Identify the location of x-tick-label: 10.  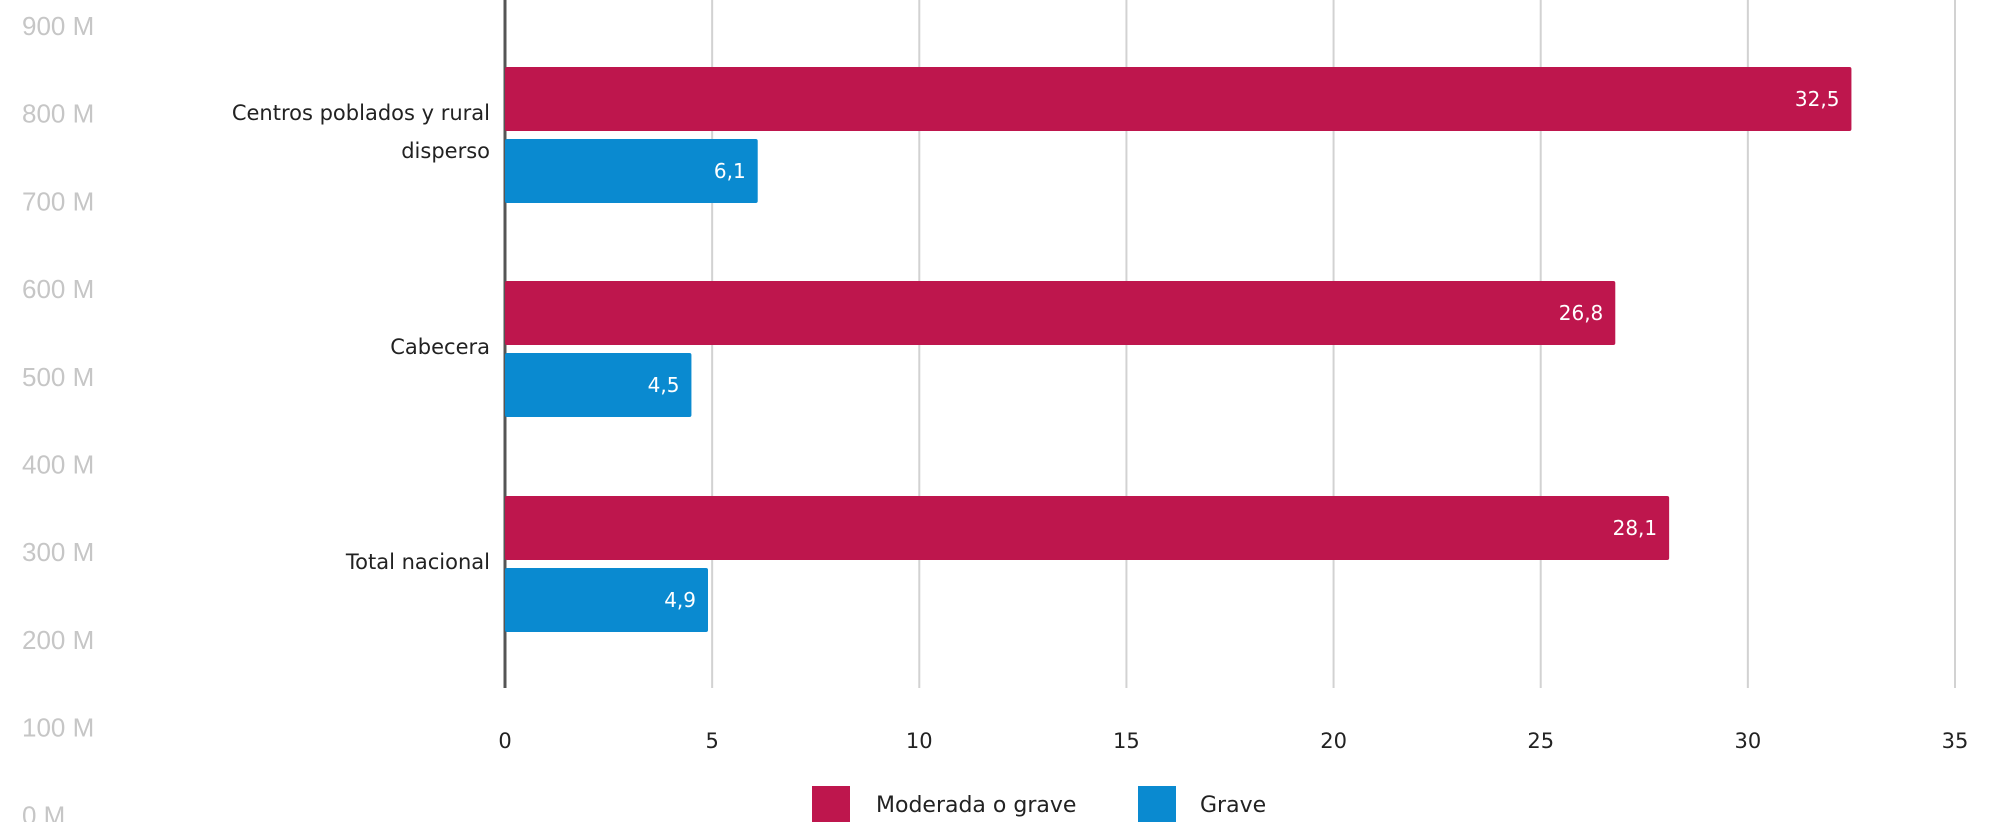
(919, 741).